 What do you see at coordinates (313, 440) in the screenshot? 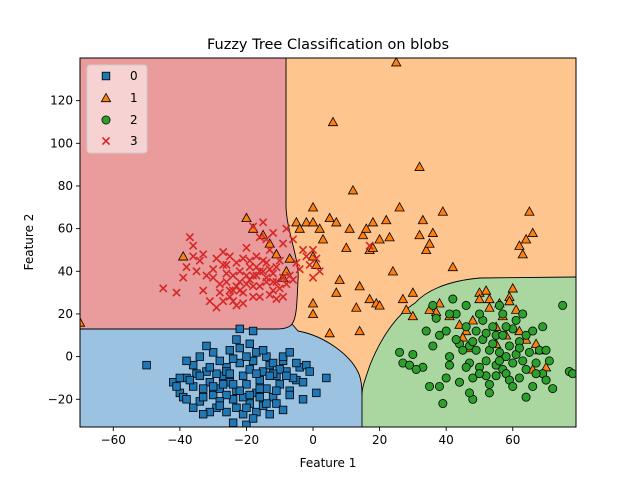
I see `x-tick-label: 0` at bounding box center [313, 440].